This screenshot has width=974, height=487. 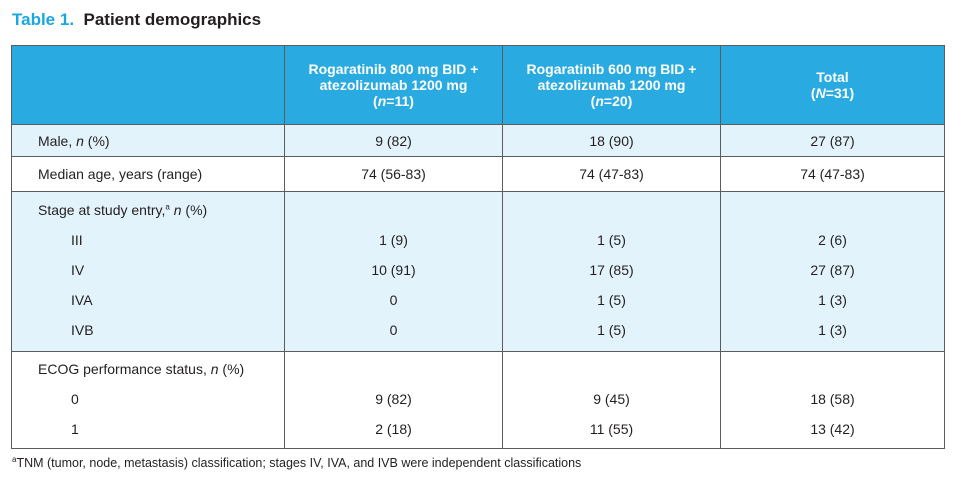 What do you see at coordinates (832, 77) in the screenshot?
I see `header-total-line1: Total` at bounding box center [832, 77].